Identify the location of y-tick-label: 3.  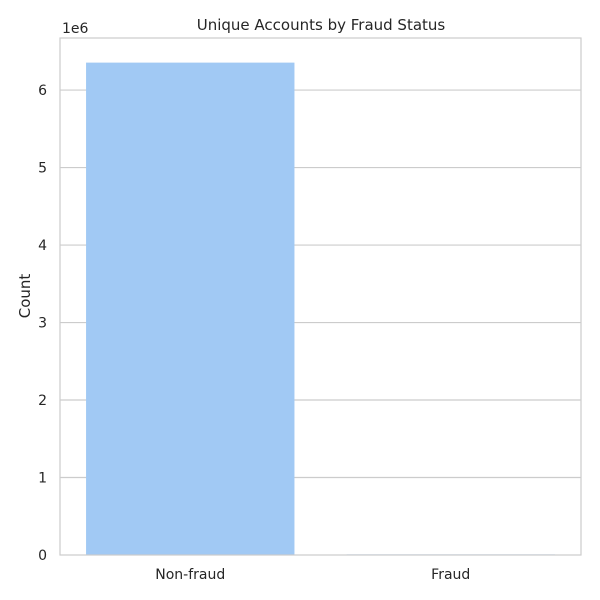
(42, 324).